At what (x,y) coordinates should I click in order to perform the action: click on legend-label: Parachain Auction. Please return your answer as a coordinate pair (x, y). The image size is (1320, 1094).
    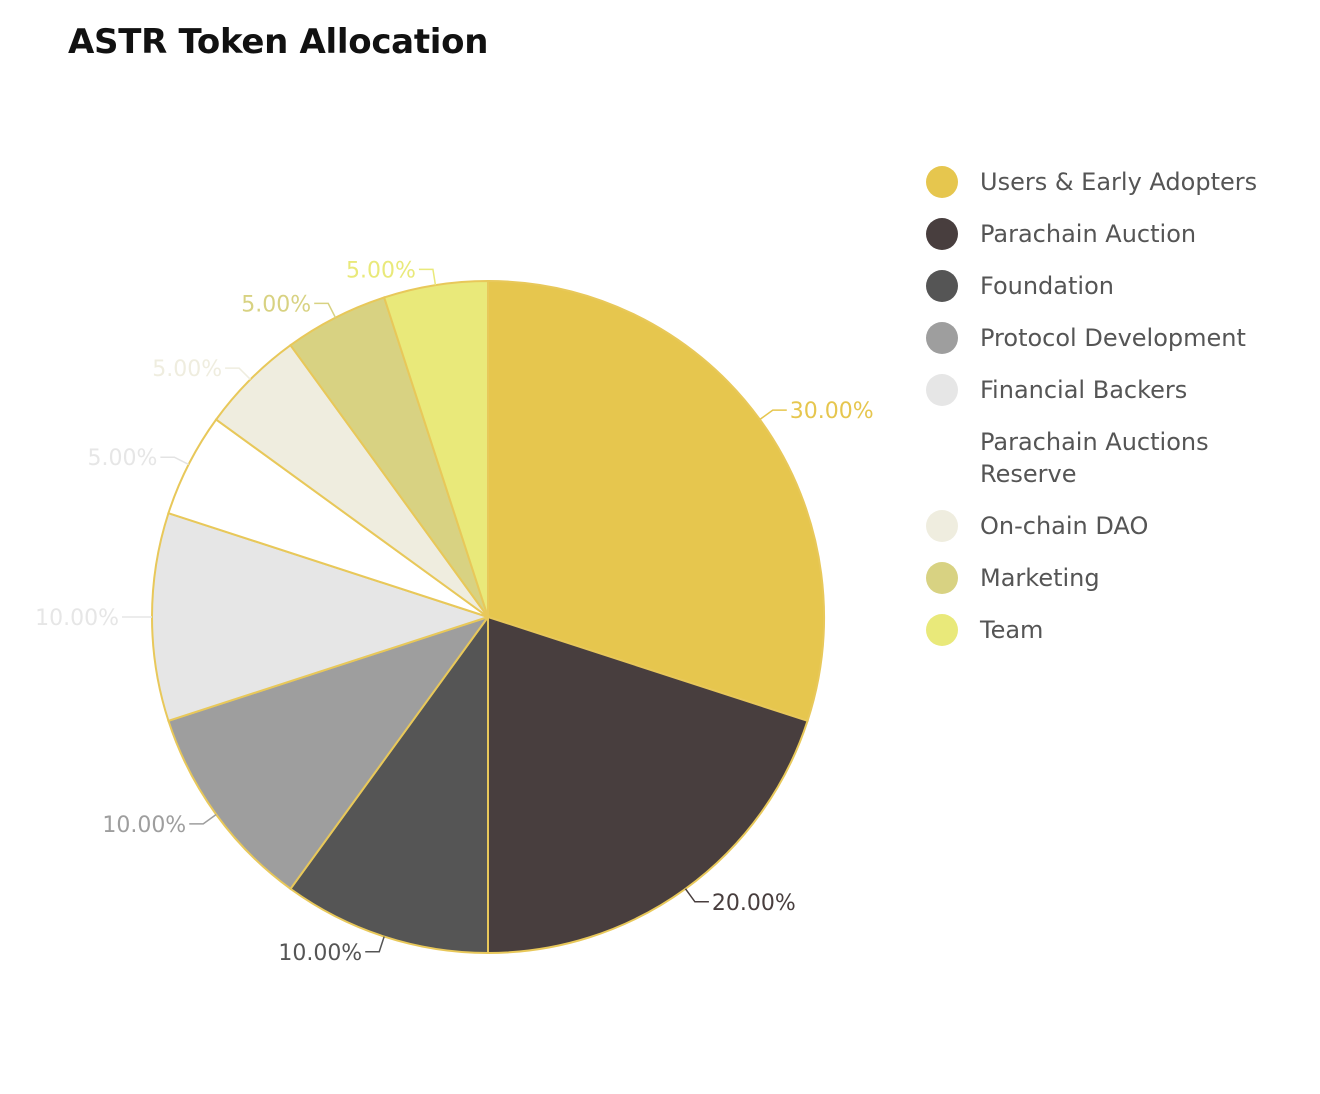
    Looking at the image, I should click on (1088, 234).